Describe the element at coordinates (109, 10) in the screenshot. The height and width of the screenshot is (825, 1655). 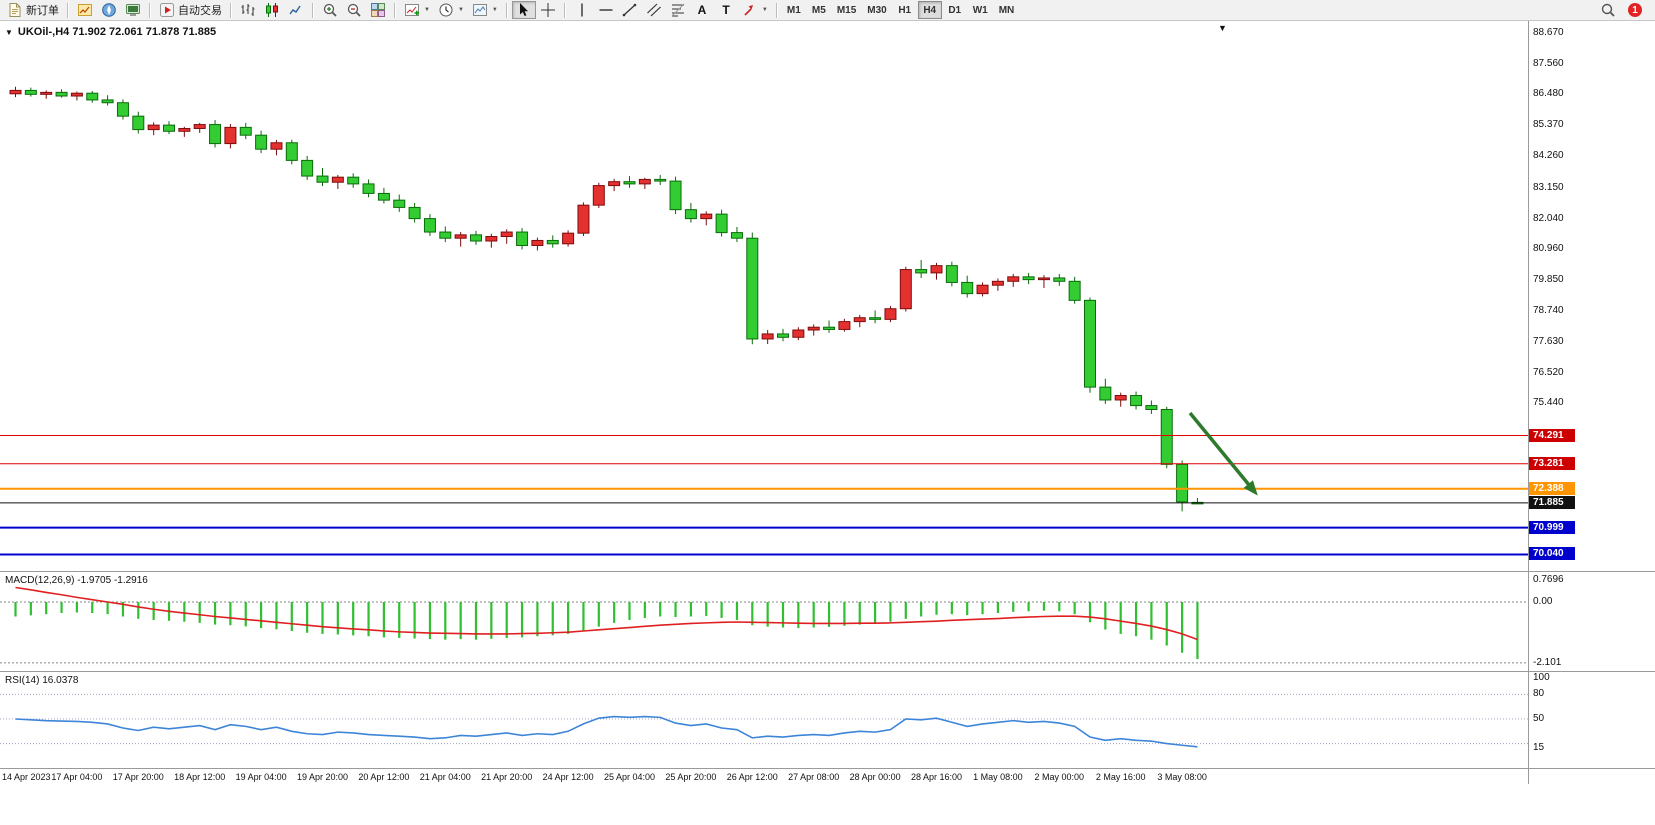
I see `navigator-button` at that location.